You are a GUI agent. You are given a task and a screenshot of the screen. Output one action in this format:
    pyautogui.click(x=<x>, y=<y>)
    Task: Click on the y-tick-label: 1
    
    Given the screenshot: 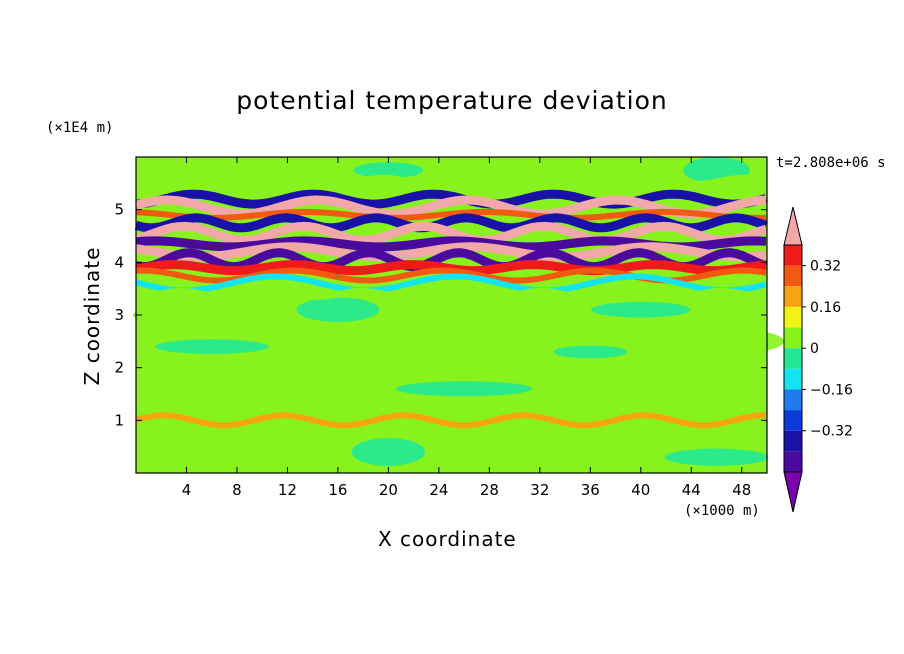 What is the action you would take?
    pyautogui.click(x=119, y=420)
    